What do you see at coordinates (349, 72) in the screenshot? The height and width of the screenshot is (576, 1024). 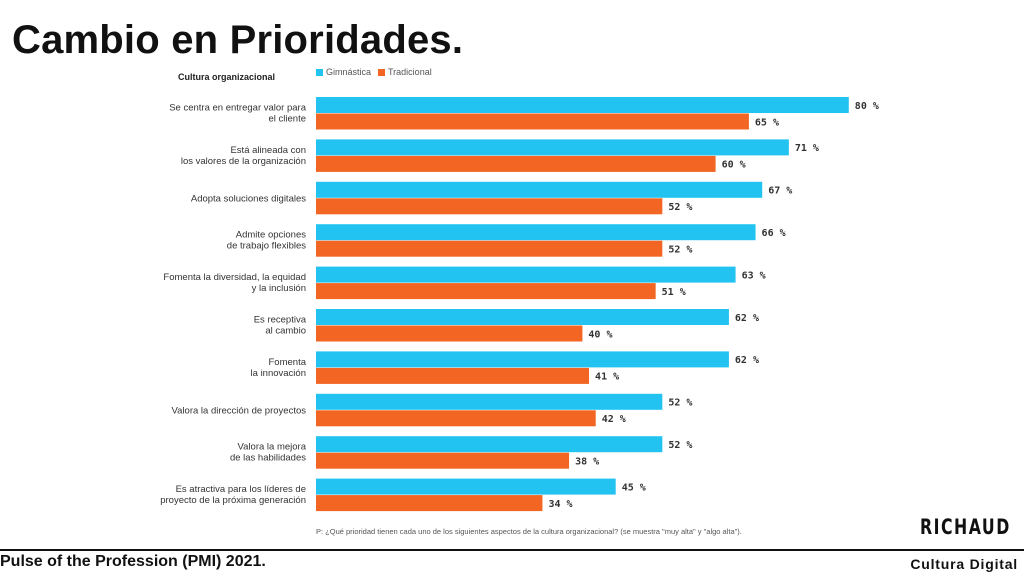 I see `legend-label-gimnastica: Gimnástica` at bounding box center [349, 72].